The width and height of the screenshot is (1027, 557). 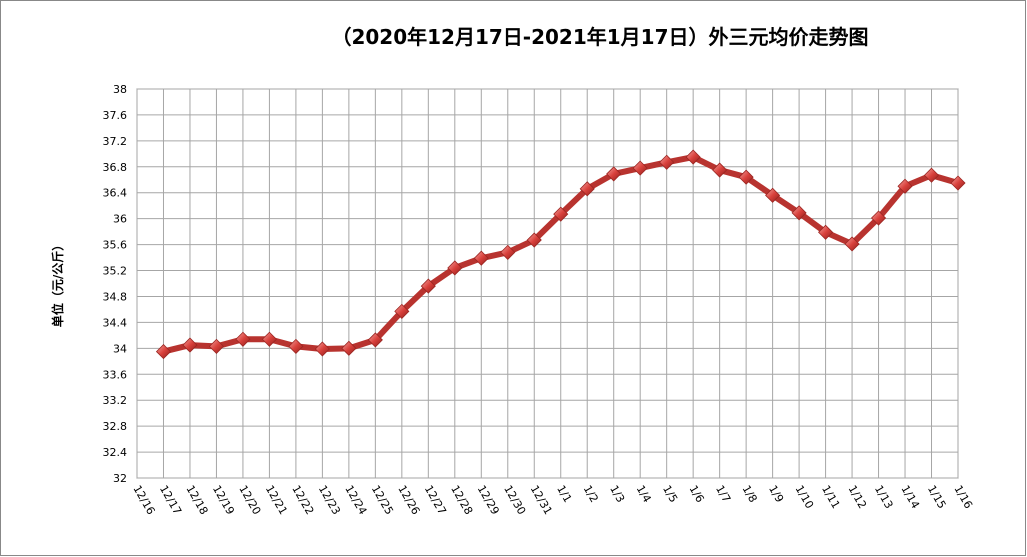 What do you see at coordinates (115, 400) in the screenshot?
I see `y-tick-label: 33.2` at bounding box center [115, 400].